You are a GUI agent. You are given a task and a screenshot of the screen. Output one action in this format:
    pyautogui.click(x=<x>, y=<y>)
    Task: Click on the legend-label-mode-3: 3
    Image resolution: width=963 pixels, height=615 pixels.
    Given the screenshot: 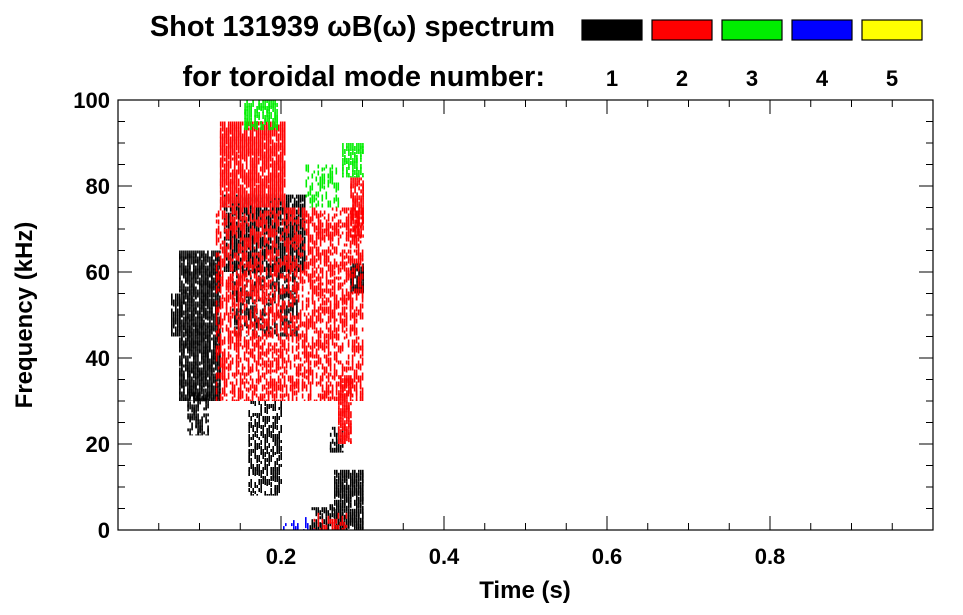 What is the action you would take?
    pyautogui.click(x=752, y=78)
    